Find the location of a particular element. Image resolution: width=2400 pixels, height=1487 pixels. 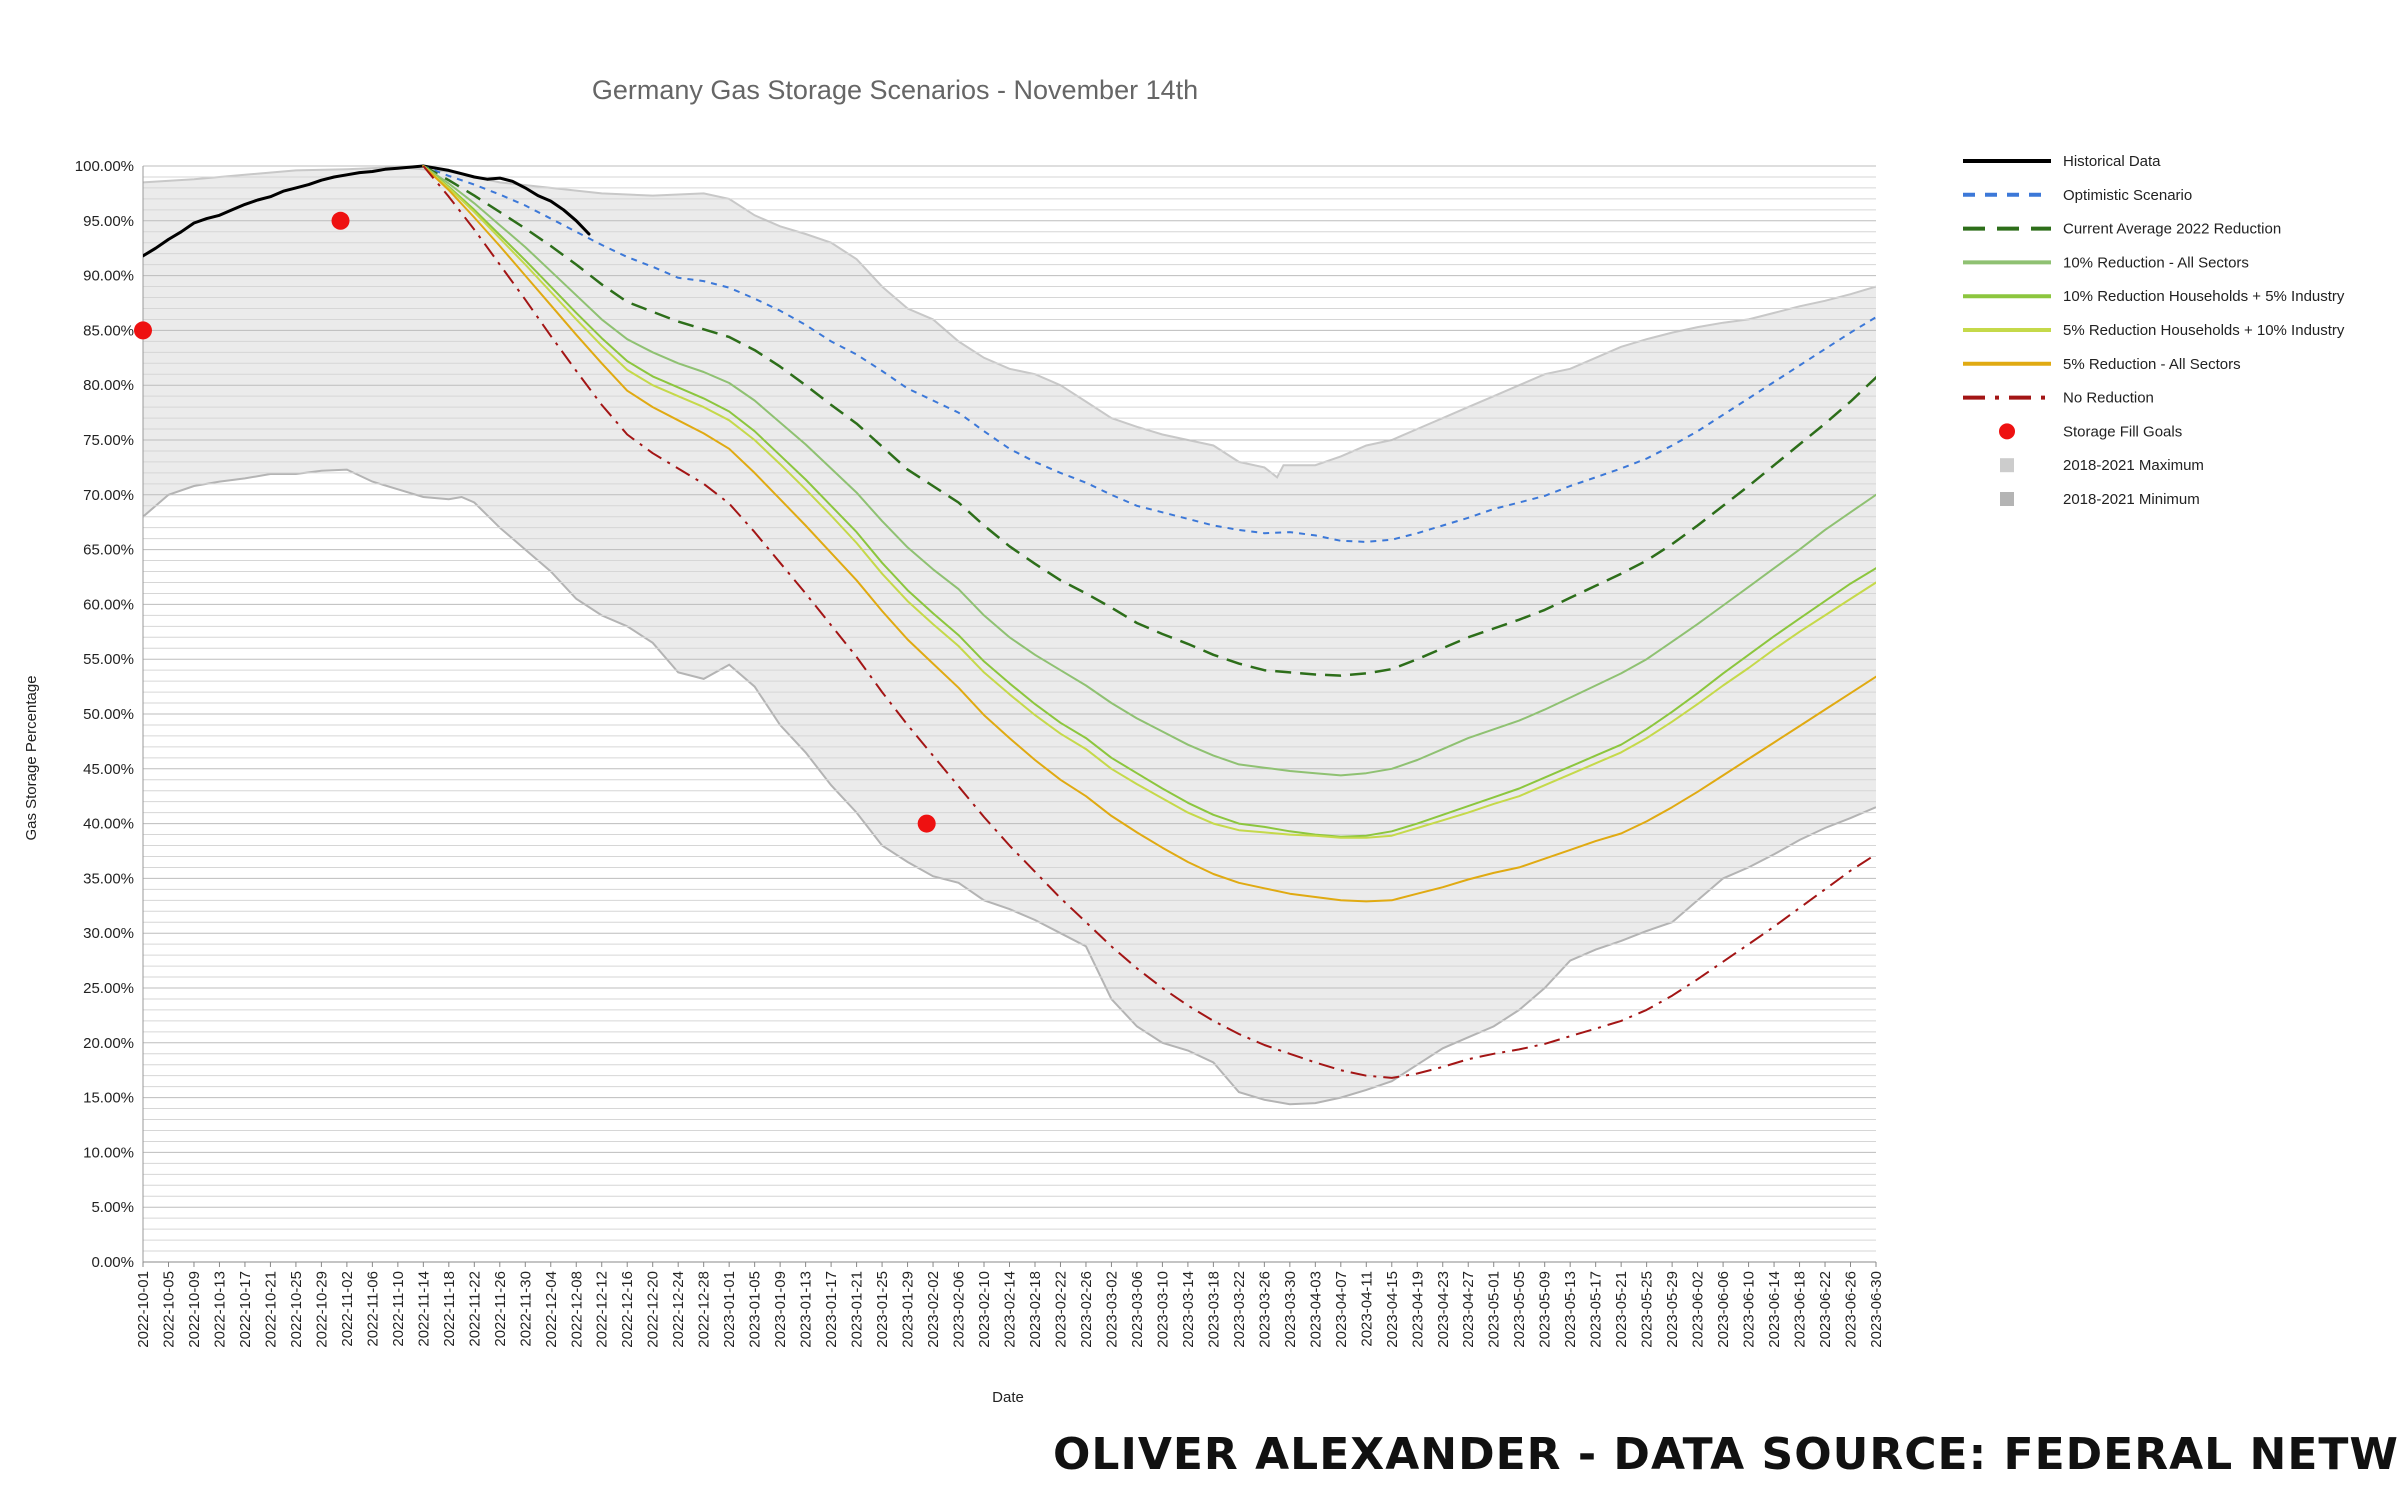

y-tick-label: 90.00% is located at coordinates (108, 276).